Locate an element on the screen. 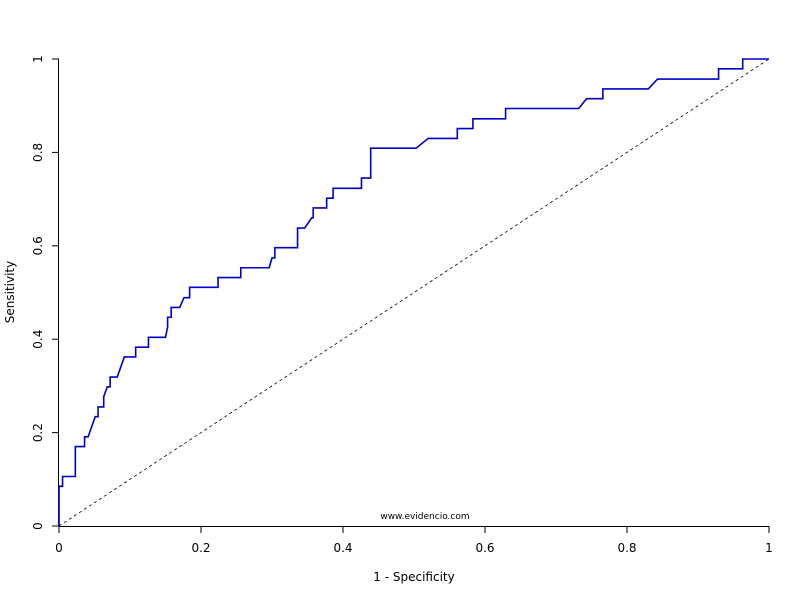  x-tick-label: 1 is located at coordinates (769, 548).